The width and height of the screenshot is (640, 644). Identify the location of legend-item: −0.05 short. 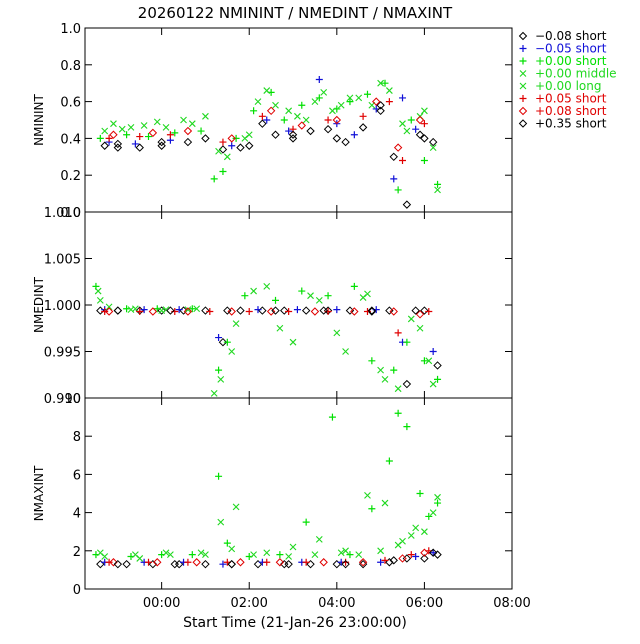
(563, 49).